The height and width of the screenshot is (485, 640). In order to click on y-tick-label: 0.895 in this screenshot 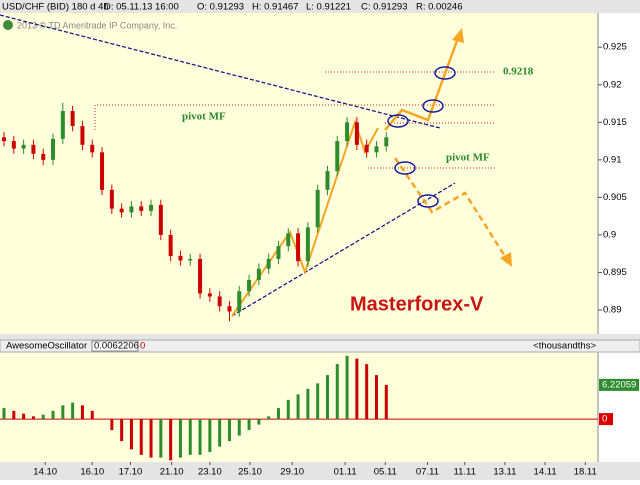, I will do `click(615, 272)`.